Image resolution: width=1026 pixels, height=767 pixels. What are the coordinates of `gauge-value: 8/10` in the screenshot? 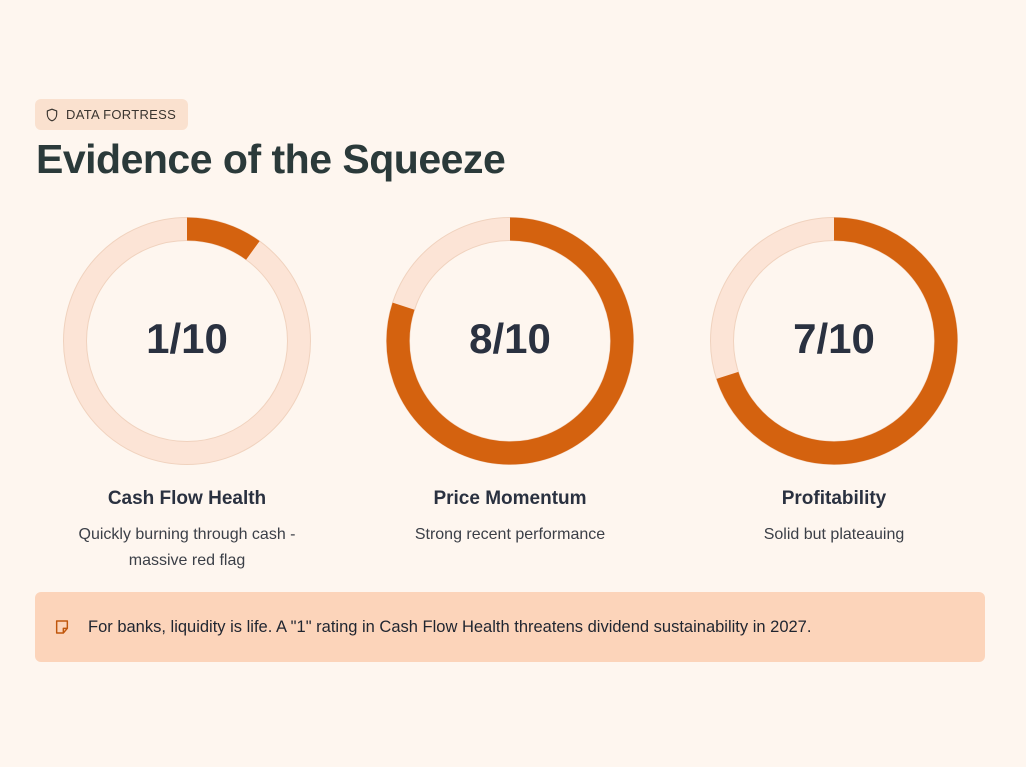 It's located at (510, 338).